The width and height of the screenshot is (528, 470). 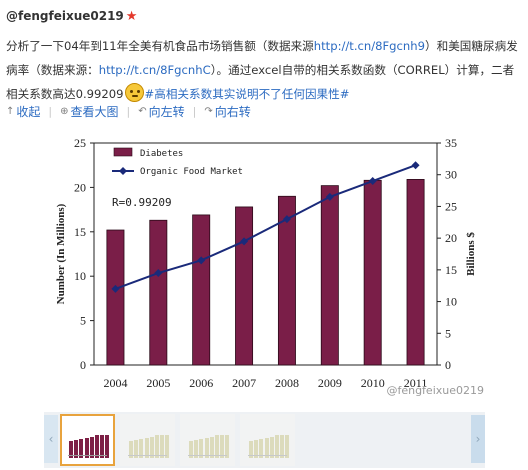 I want to click on y2-axis-title: Billions $, so click(x=471, y=254).